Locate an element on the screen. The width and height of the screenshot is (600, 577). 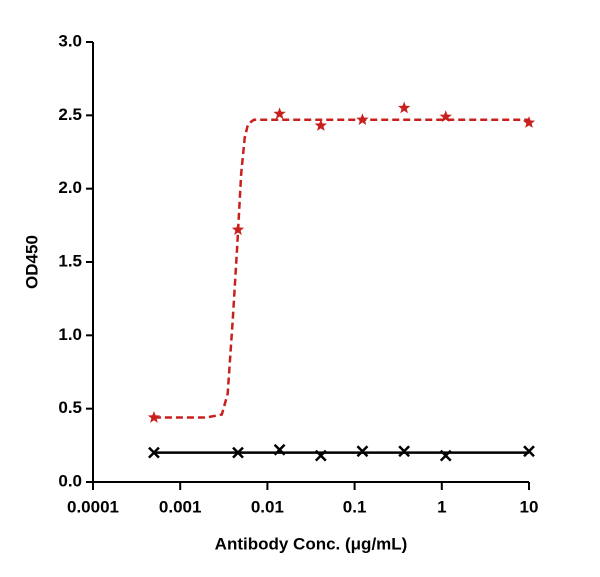
x-tick-label: 0.0001 is located at coordinates (93, 506).